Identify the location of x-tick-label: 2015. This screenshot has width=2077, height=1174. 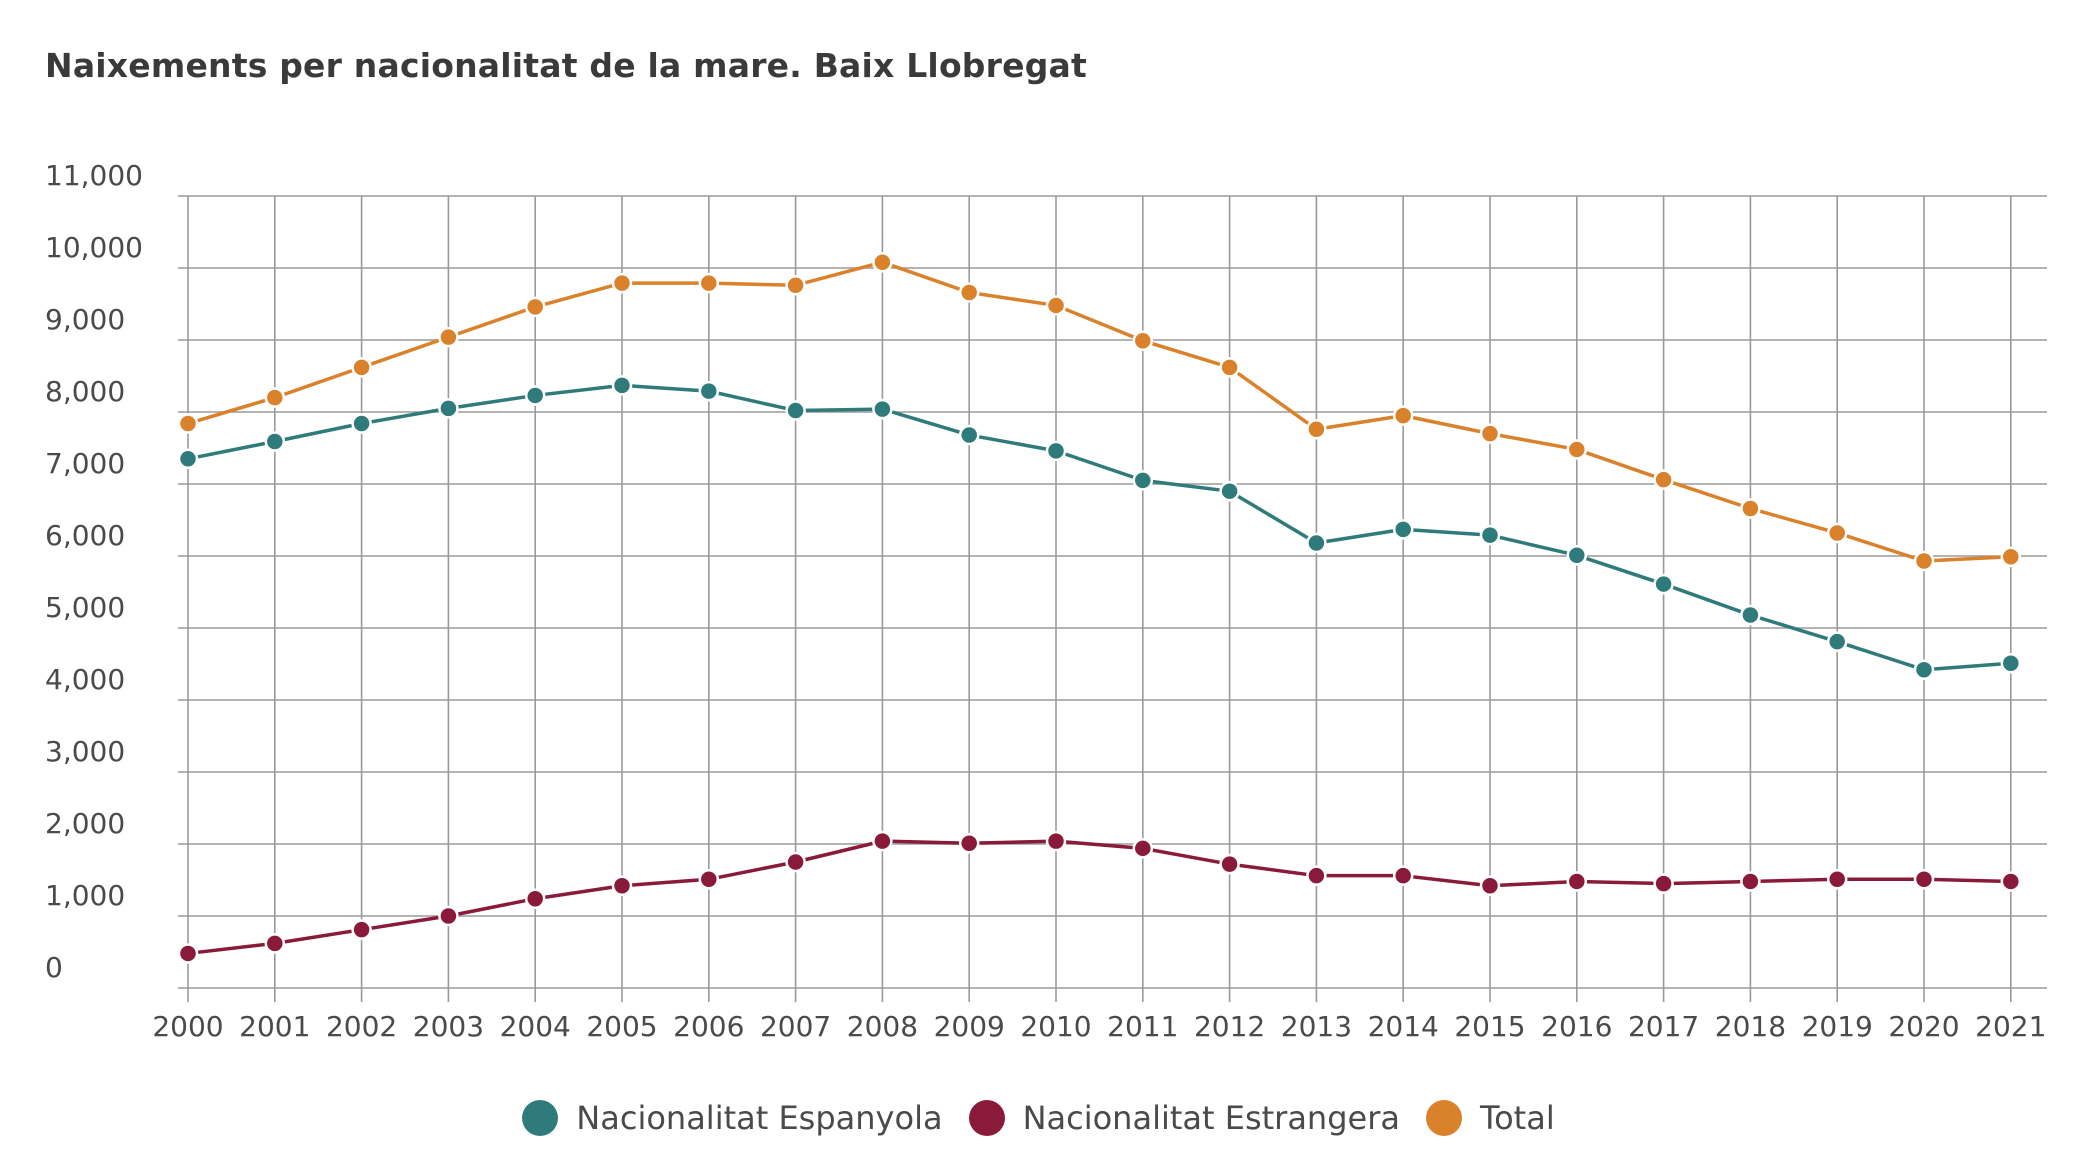
(1489, 1026).